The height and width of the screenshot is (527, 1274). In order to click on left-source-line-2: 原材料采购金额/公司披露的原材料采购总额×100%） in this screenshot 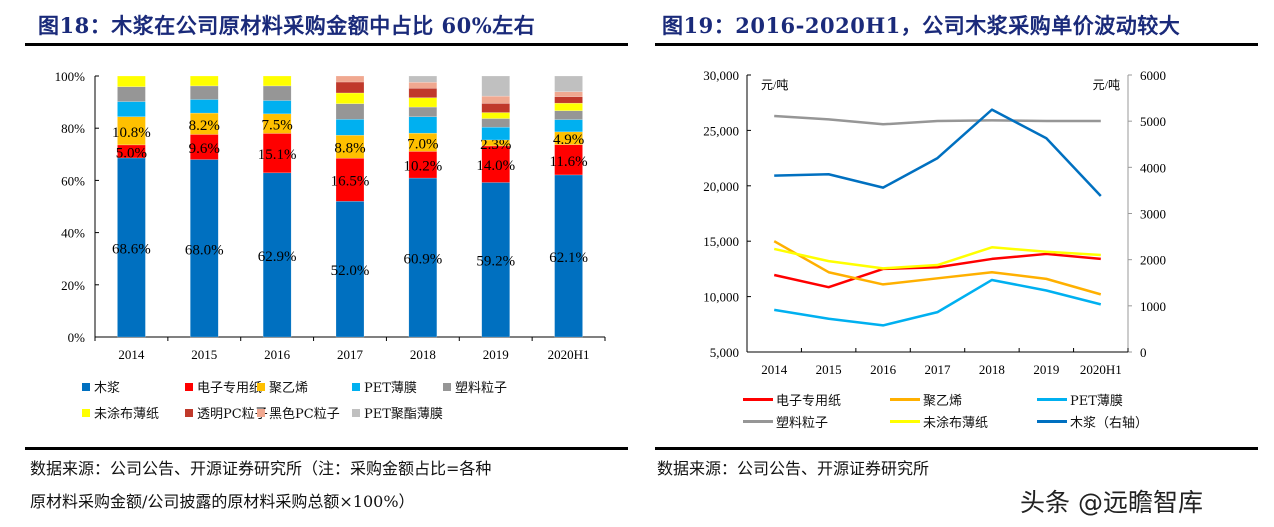, I will do `click(222, 501)`.